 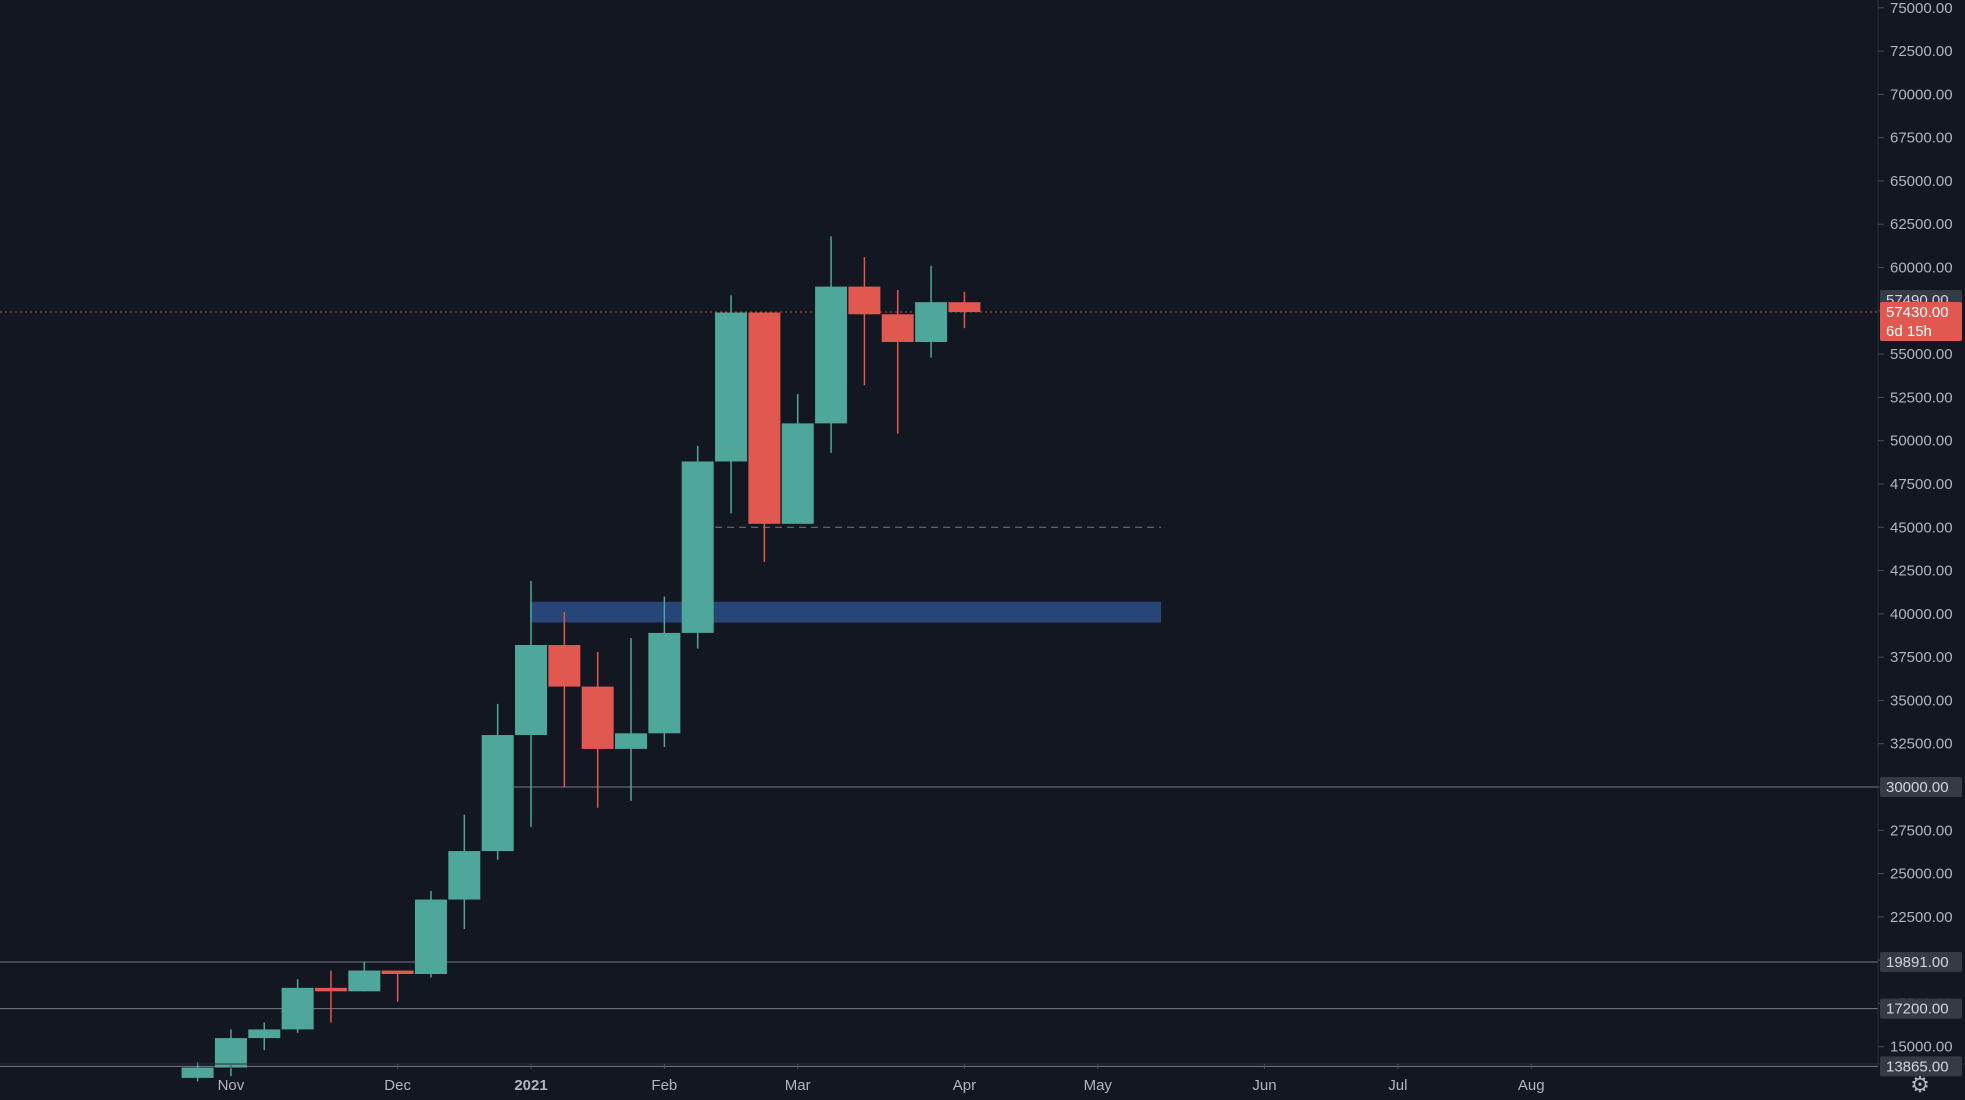 I want to click on price-tick-label: 62500.00, so click(x=1921, y=224).